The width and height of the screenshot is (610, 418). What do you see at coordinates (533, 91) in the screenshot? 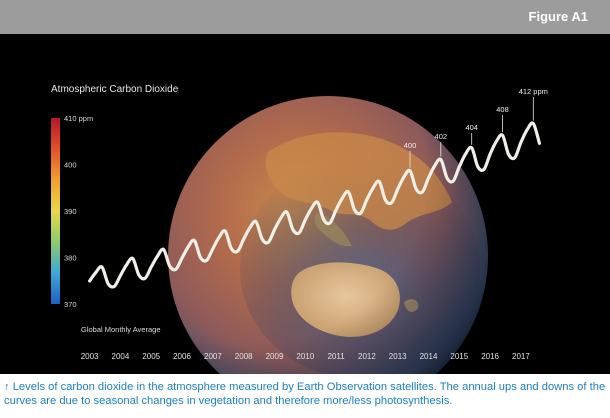
I see `annotation-label: 412 ppm` at bounding box center [533, 91].